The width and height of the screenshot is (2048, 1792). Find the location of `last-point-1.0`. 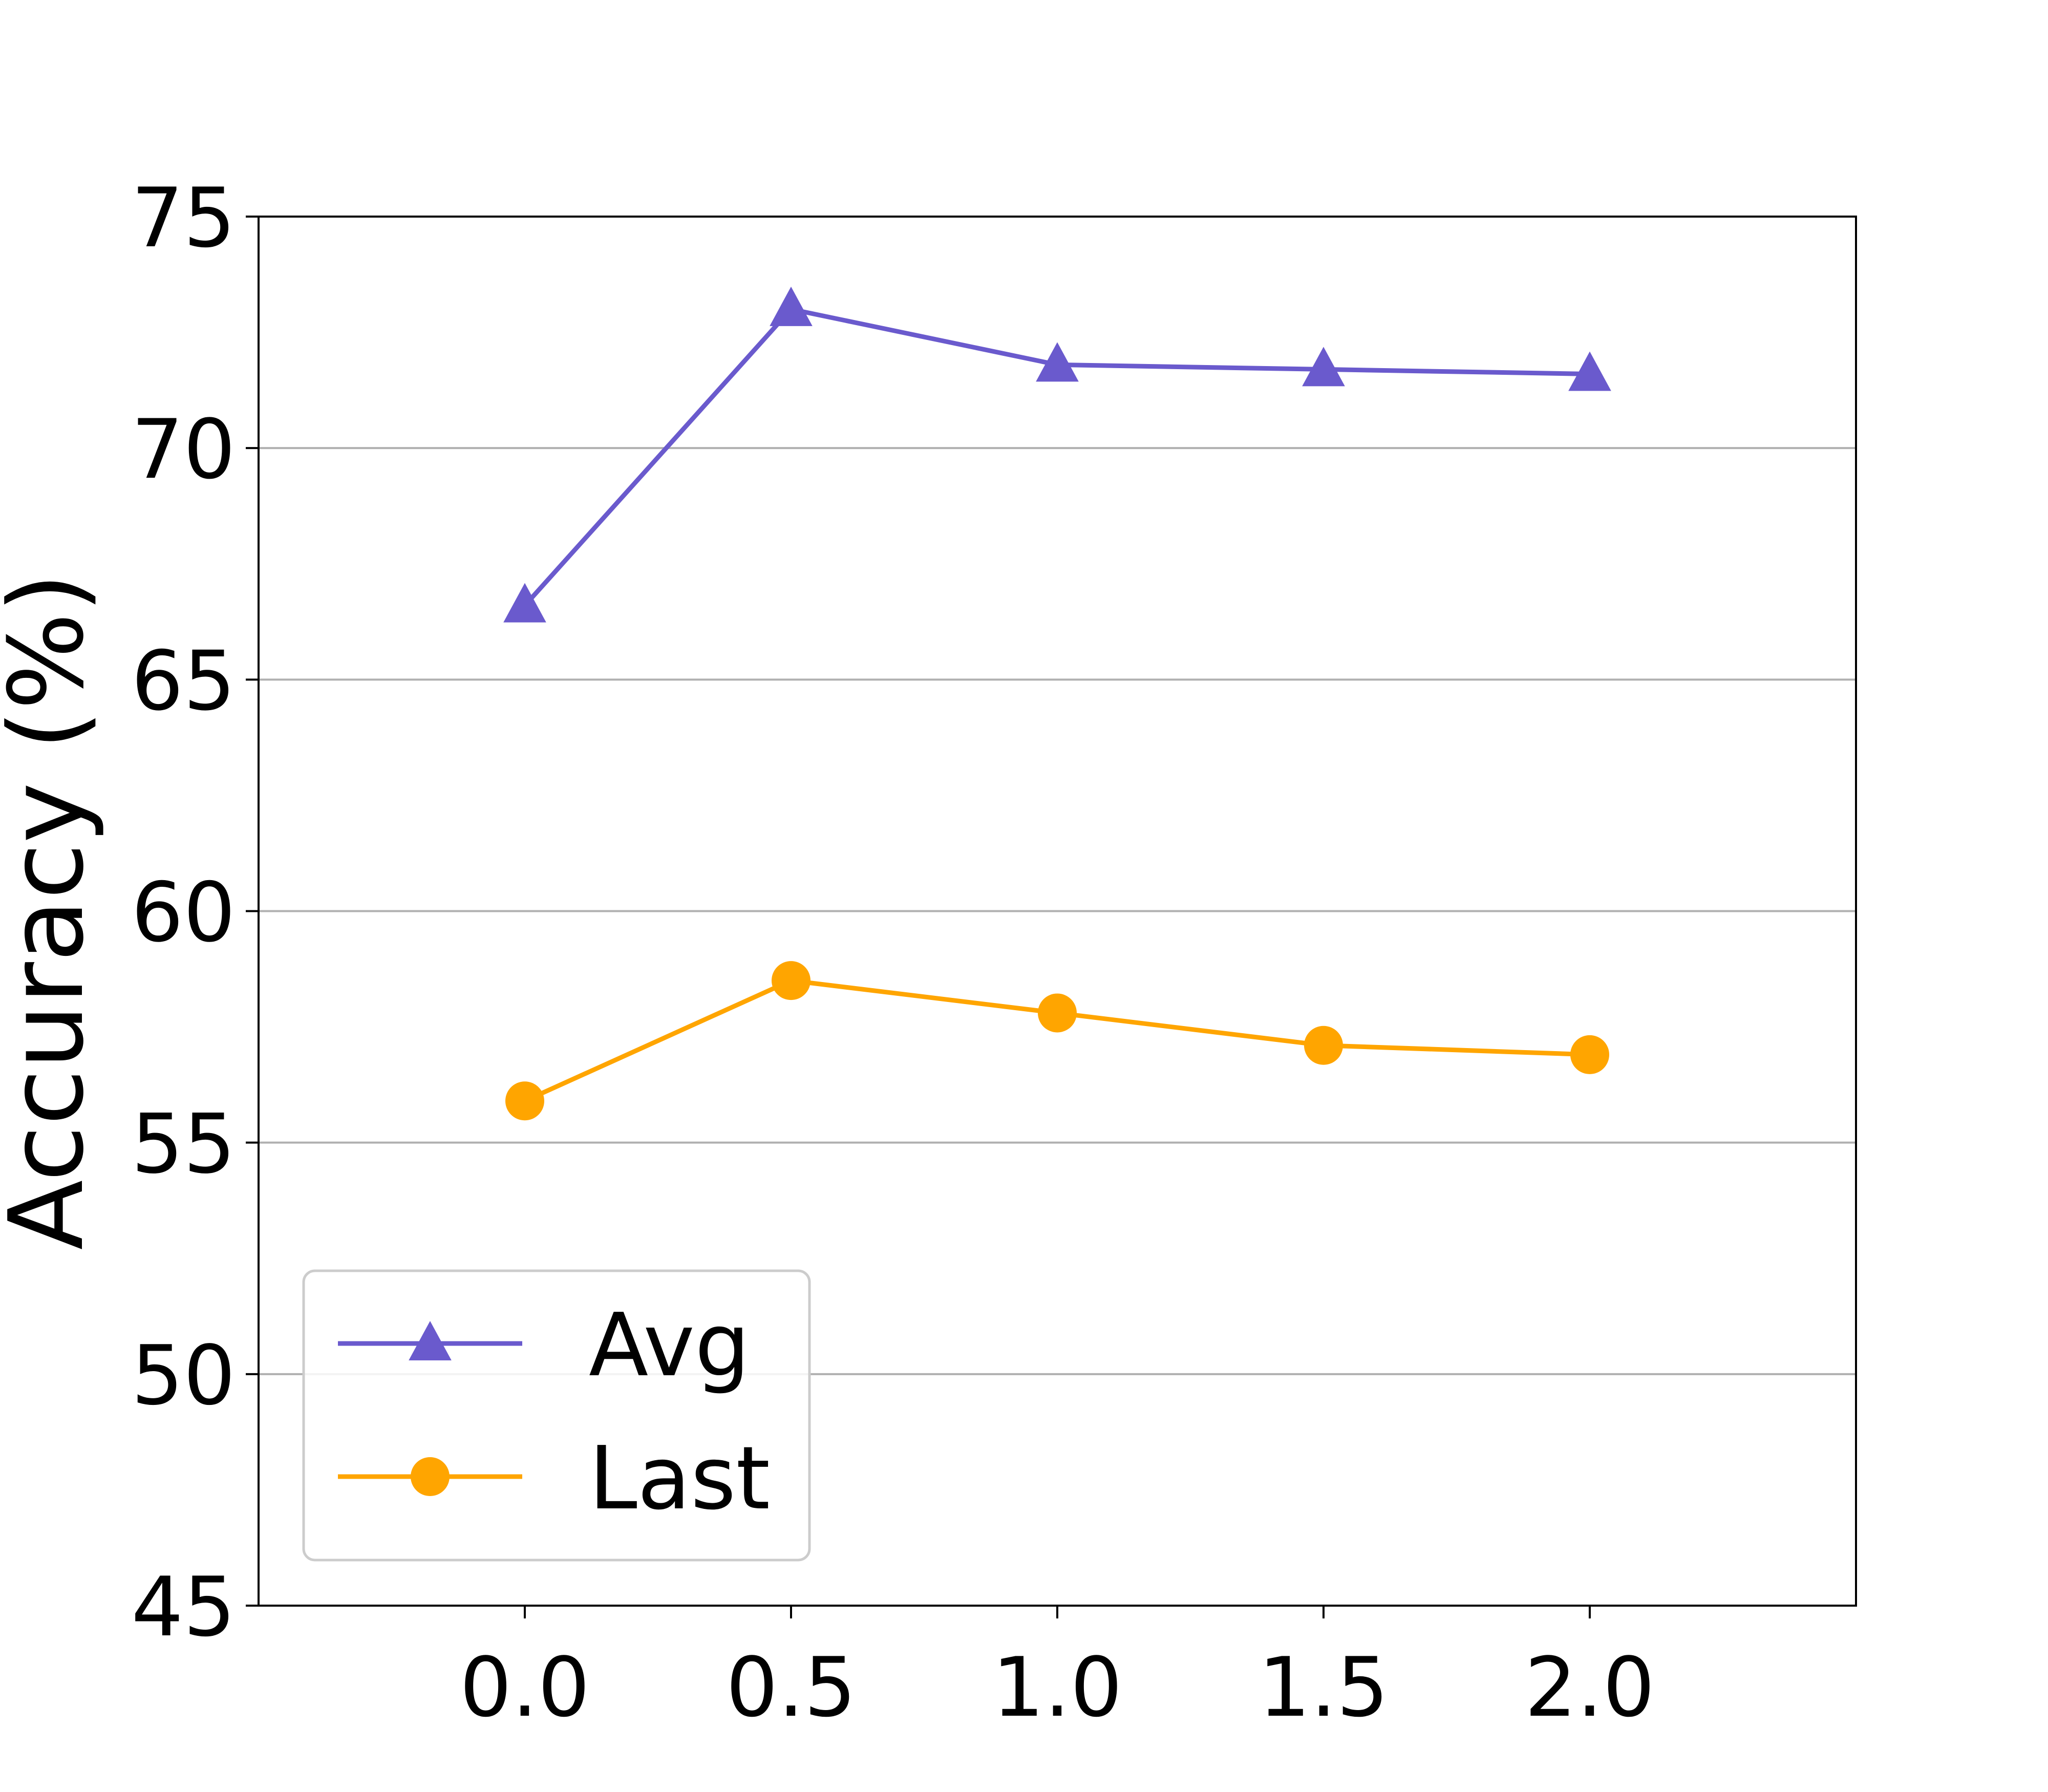

last-point-1.0 is located at coordinates (1057, 1013).